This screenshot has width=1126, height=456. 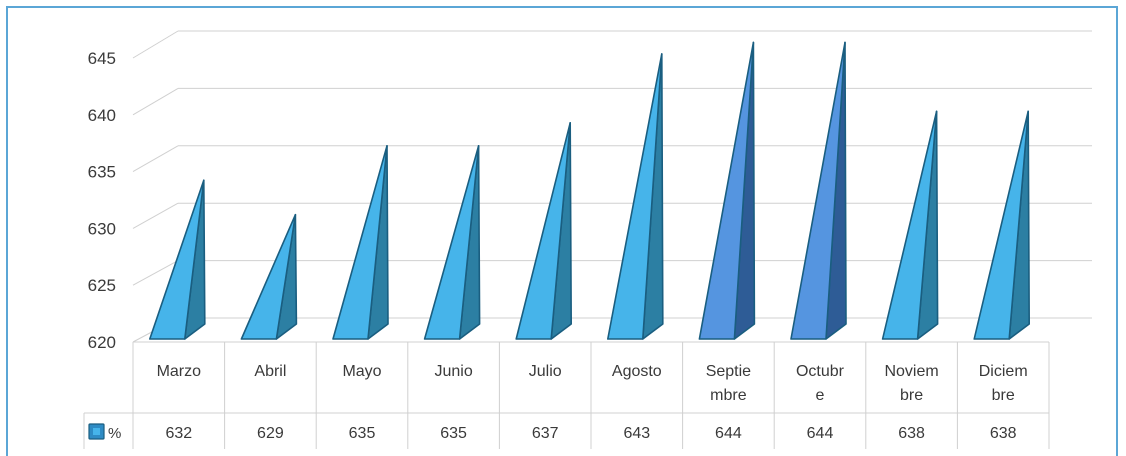 I want to click on category-label: e, so click(x=820, y=395).